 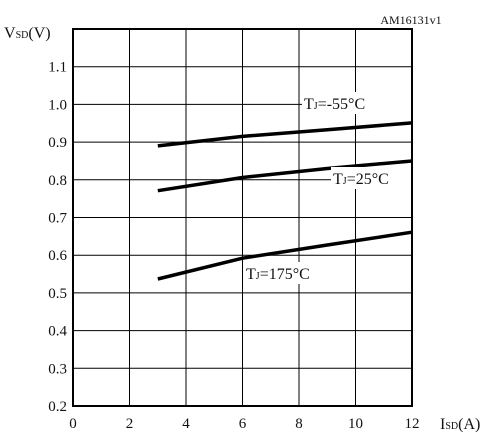 What do you see at coordinates (57, 68) in the screenshot?
I see `y-tick-label: 1.1` at bounding box center [57, 68].